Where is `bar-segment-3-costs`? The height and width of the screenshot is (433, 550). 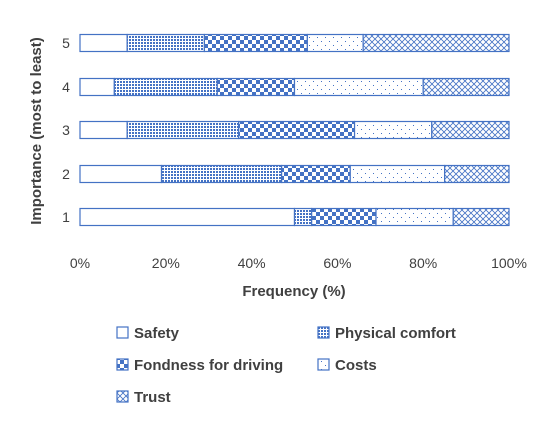 bar-segment-3-costs is located at coordinates (393, 130).